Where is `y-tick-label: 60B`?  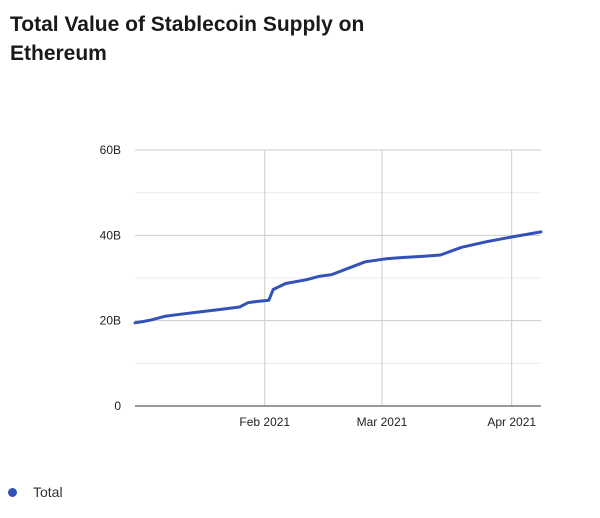
y-tick-label: 60B is located at coordinates (110, 150).